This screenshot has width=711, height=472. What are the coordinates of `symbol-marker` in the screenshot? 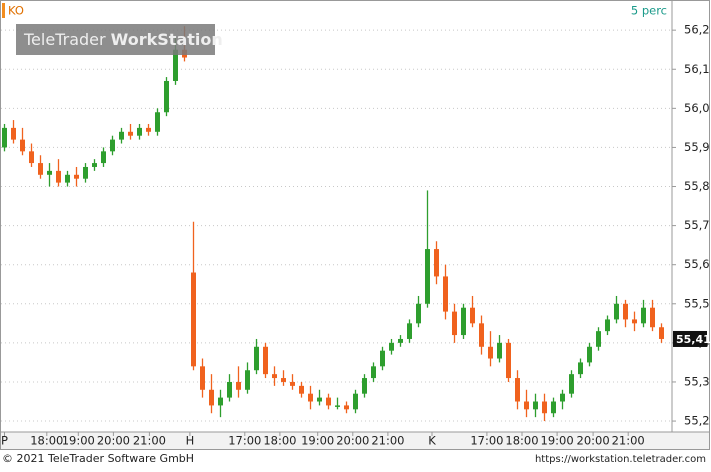 It's located at (3, 10).